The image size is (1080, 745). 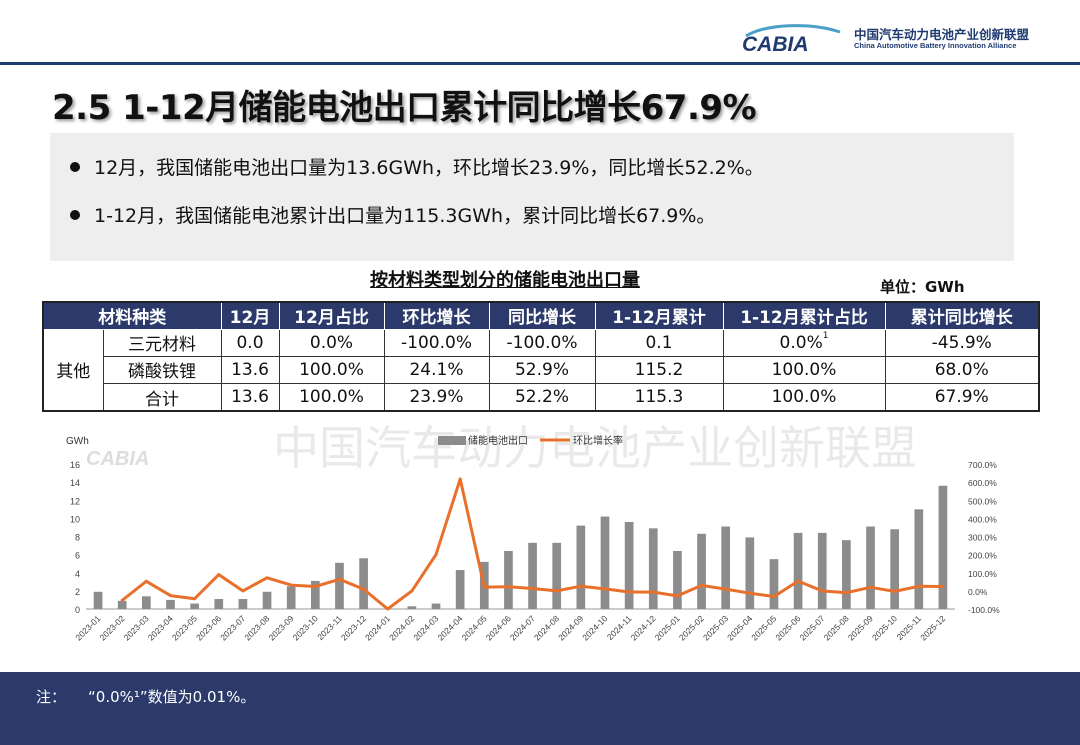 What do you see at coordinates (542, 370) in the screenshot?
I see `table-cell: 52.9%` at bounding box center [542, 370].